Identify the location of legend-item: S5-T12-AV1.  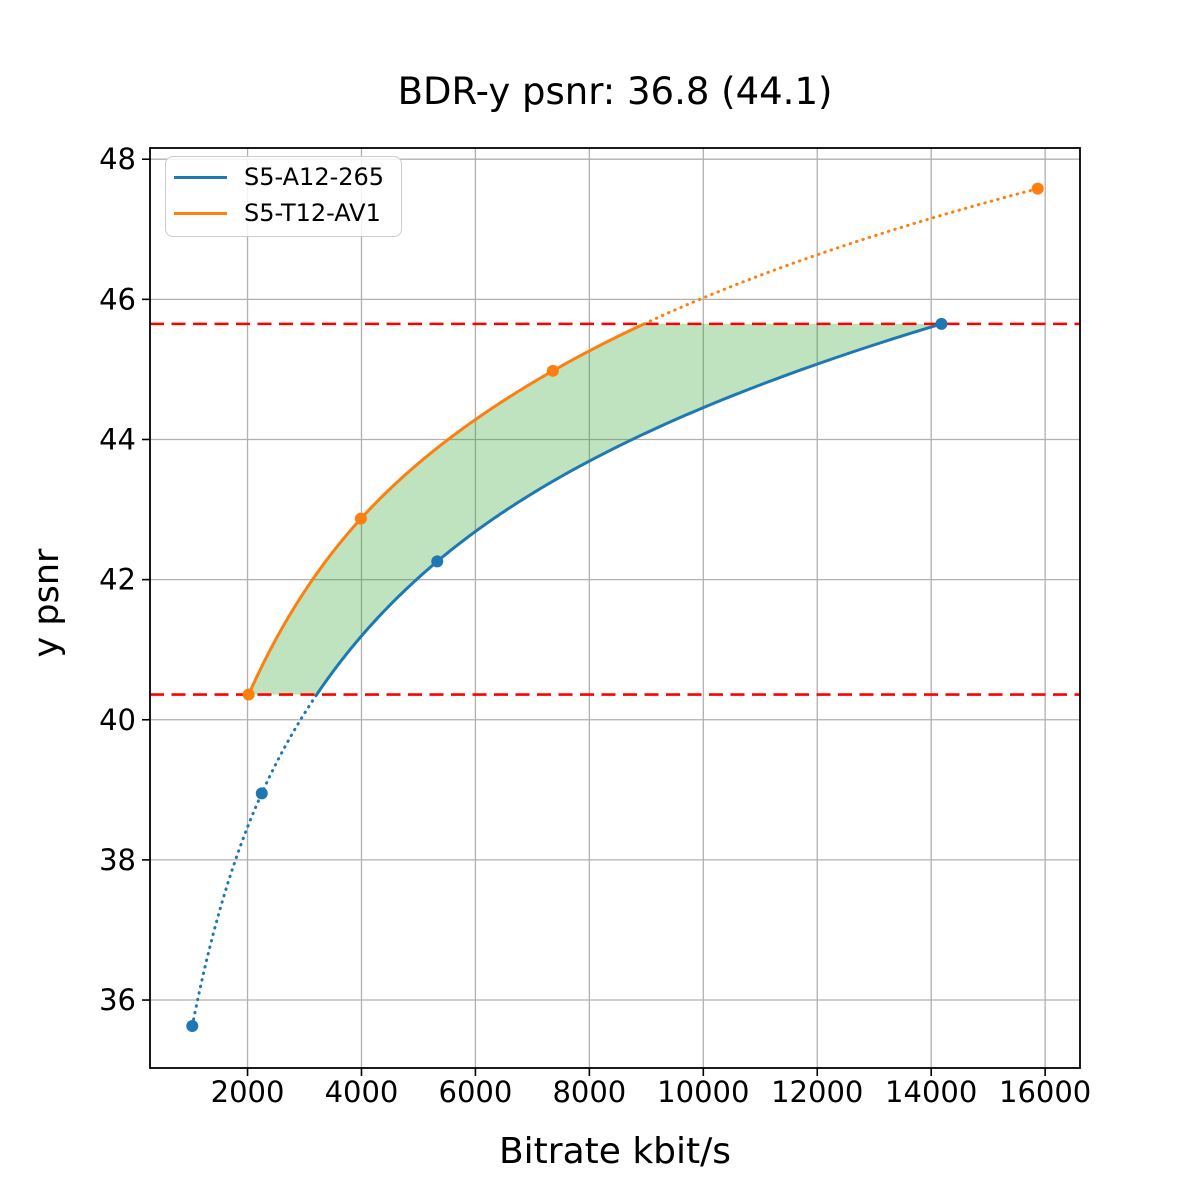
(283, 213).